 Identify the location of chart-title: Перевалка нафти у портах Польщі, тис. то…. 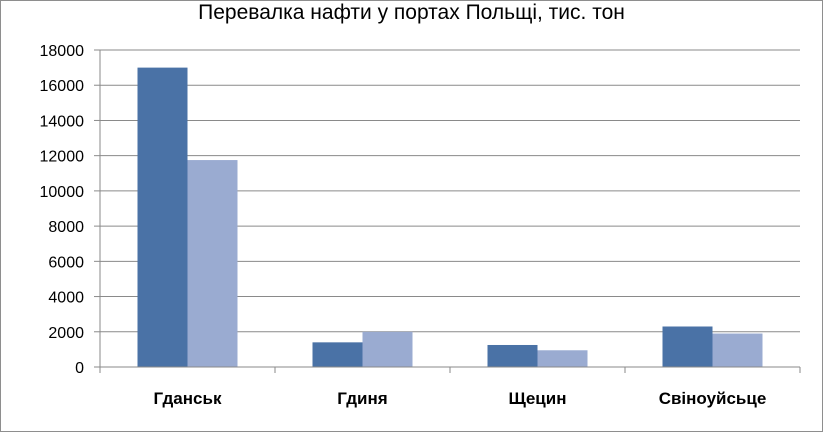
(411, 12).